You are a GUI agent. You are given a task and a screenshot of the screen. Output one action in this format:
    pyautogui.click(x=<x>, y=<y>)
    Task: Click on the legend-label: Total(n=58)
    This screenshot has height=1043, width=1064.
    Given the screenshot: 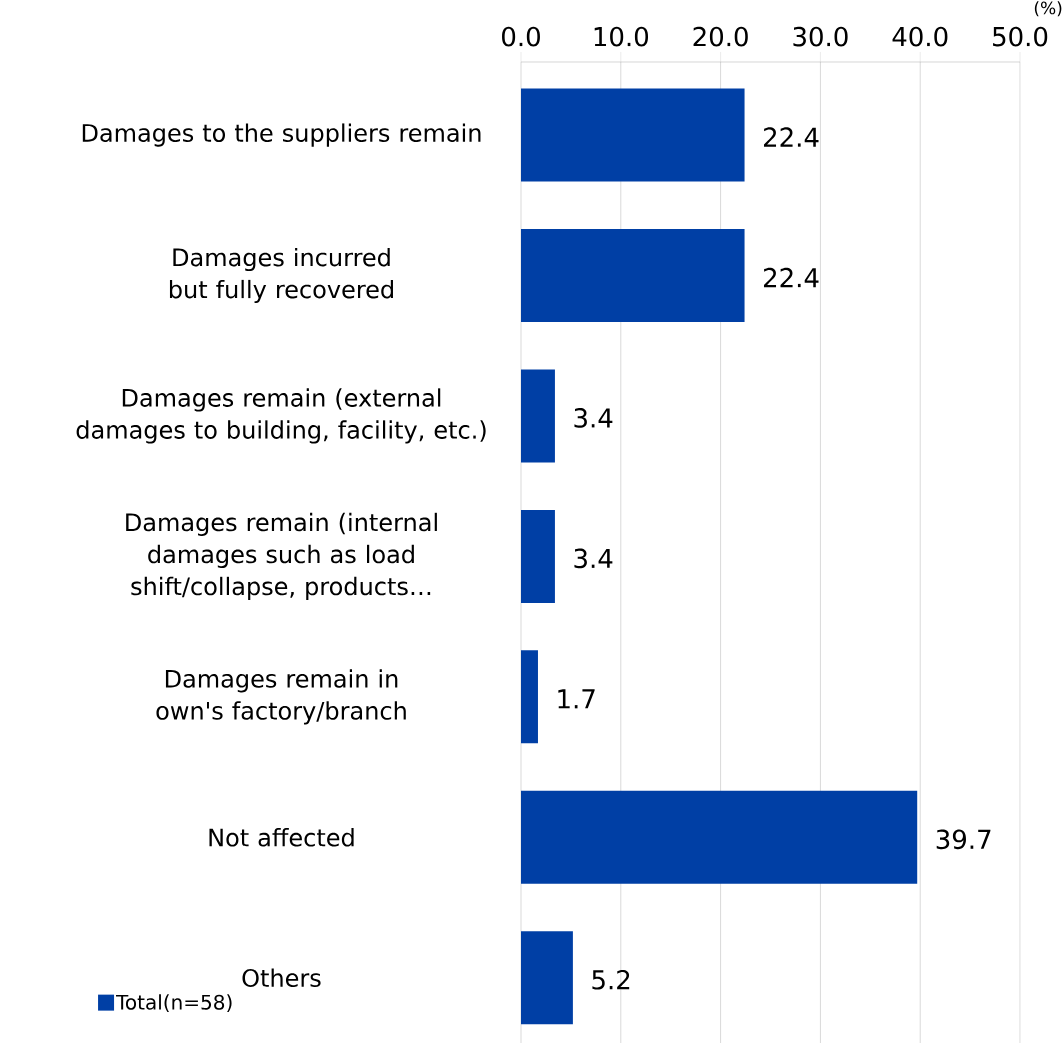 What is the action you would take?
    pyautogui.click(x=173, y=1003)
    